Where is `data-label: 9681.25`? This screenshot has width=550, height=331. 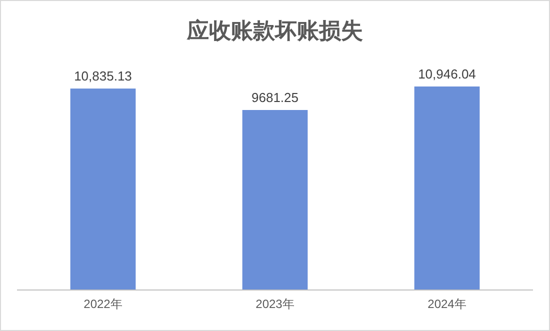 data-label: 9681.25 is located at coordinates (275, 98).